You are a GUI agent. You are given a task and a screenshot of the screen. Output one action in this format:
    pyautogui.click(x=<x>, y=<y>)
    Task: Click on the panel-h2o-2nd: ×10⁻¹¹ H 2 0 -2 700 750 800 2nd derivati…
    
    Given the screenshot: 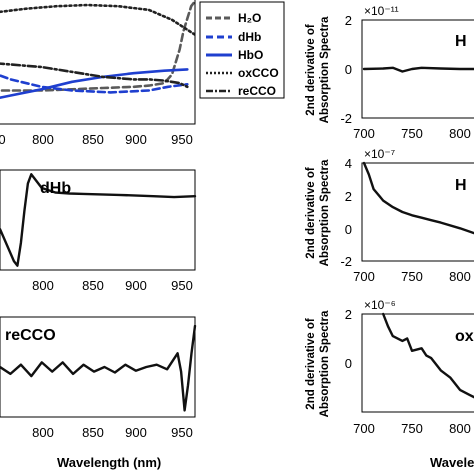 What is the action you would take?
    pyautogui.click(x=389, y=72)
    